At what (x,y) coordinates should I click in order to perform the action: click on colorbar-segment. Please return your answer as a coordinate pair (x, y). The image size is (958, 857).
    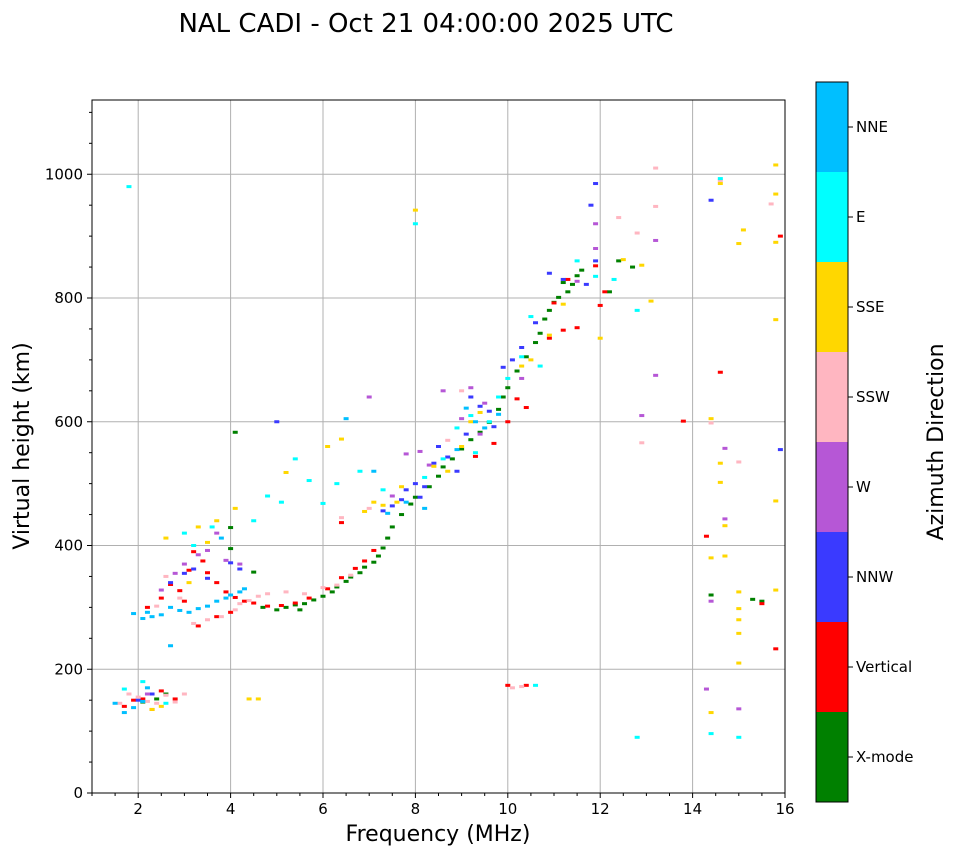
    Looking at the image, I should click on (832, 667).